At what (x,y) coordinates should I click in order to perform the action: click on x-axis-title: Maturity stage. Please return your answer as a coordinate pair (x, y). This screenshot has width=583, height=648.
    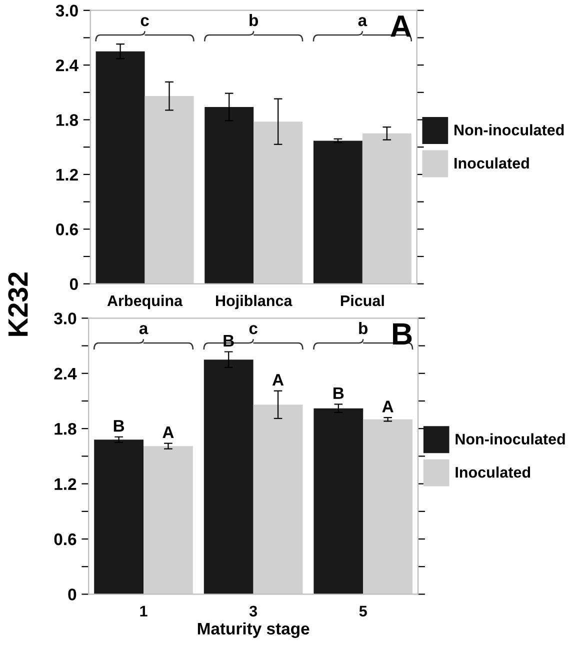
    Looking at the image, I should click on (254, 630).